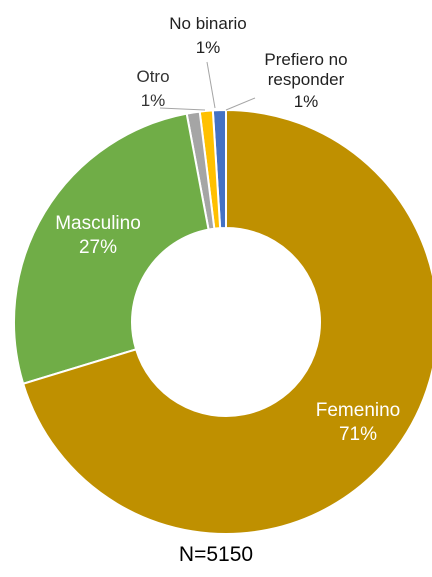 Image resolution: width=432 pixels, height=577 pixels. What do you see at coordinates (208, 36) in the screenshot?
I see `slice-label: No binario 1%` at bounding box center [208, 36].